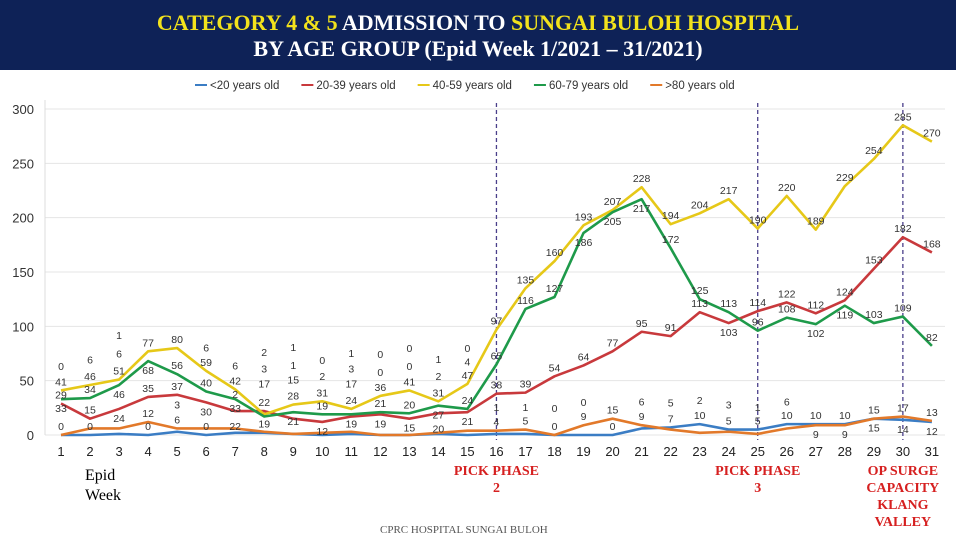  Describe the element at coordinates (90, 377) in the screenshot. I see `data-label: 46` at that location.